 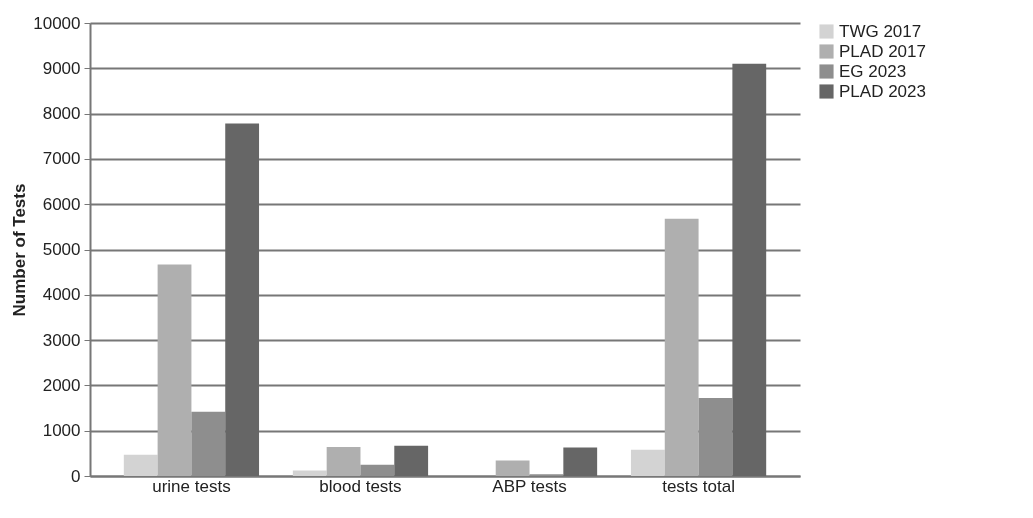 What do you see at coordinates (698, 486) in the screenshot?
I see `x-tick-label: tests total` at bounding box center [698, 486].